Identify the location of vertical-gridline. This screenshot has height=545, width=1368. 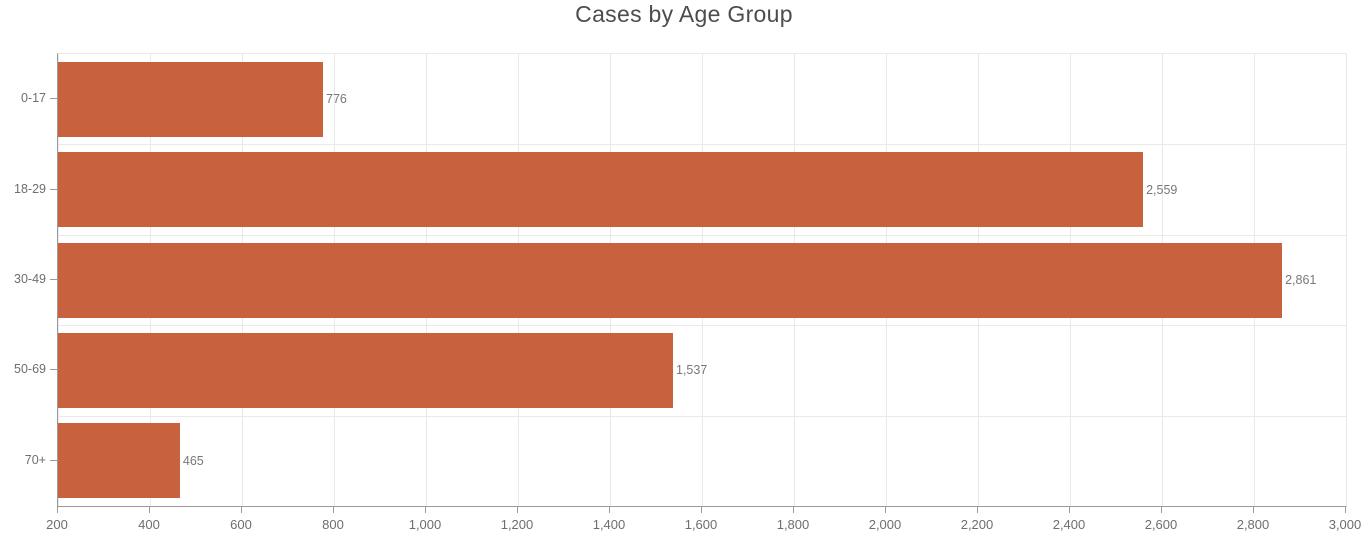
(1346, 280).